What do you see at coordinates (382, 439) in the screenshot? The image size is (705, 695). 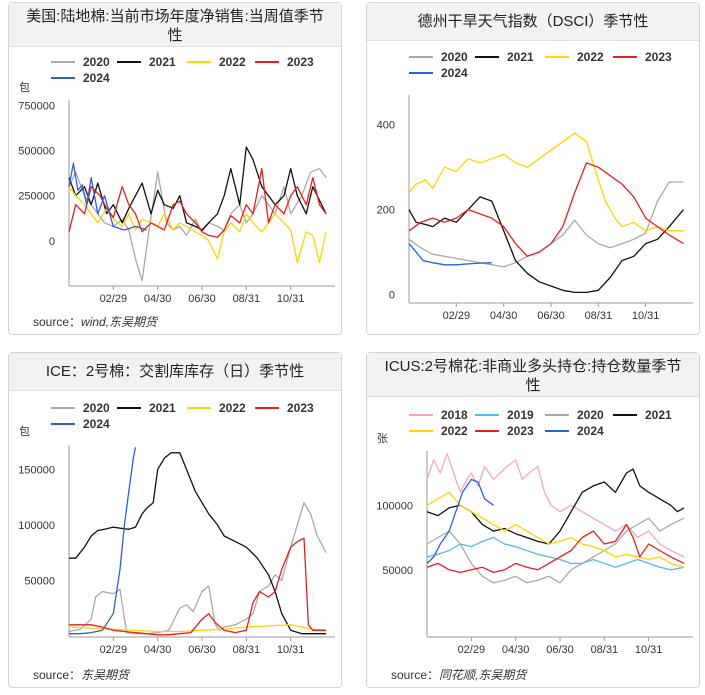 I see `y-unit-label: 张` at bounding box center [382, 439].